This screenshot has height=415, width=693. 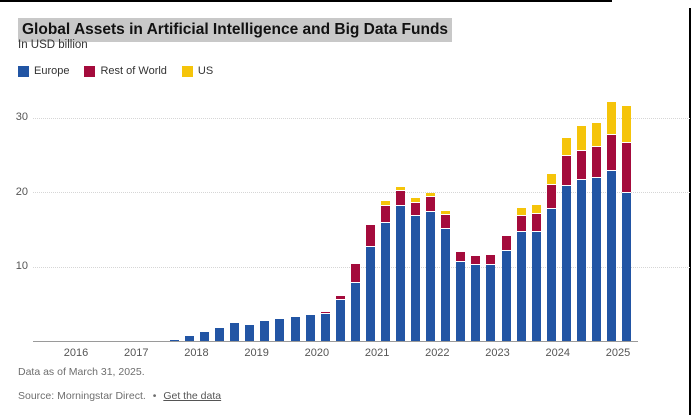 I want to click on bar-2022-Q3, so click(x=476, y=298).